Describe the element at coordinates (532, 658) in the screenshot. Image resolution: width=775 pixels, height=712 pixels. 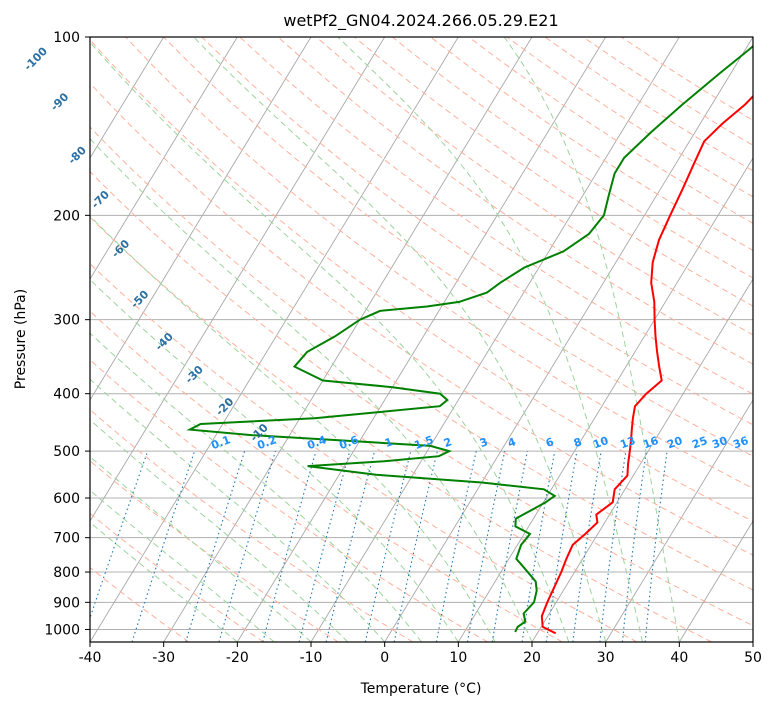
I see `x-tick-label: 20` at that location.